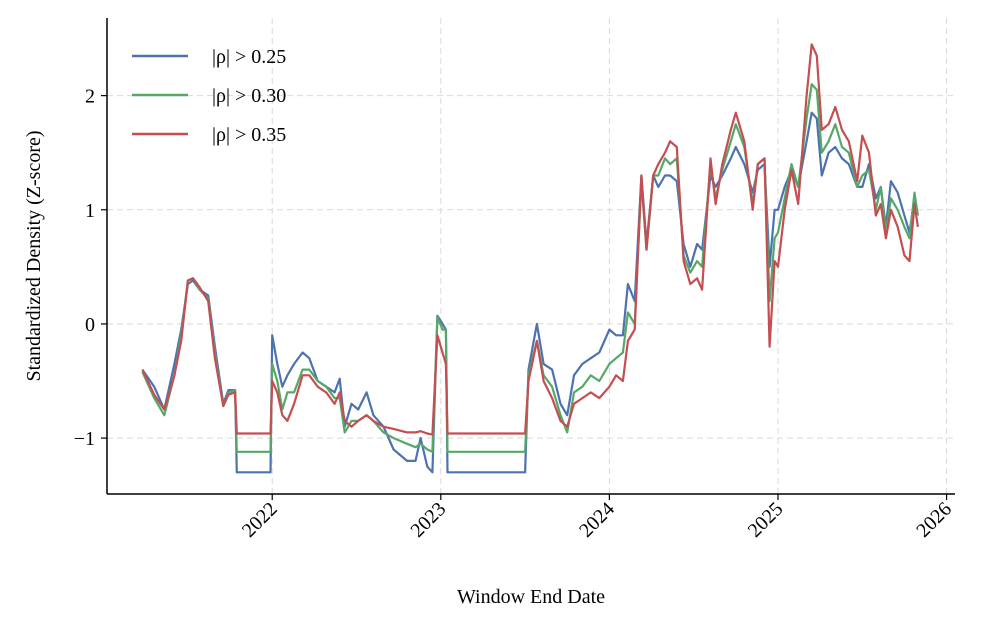 The height and width of the screenshot is (630, 995). I want to click on y-axis-label: Standardized Density (Z-score), so click(34, 255).